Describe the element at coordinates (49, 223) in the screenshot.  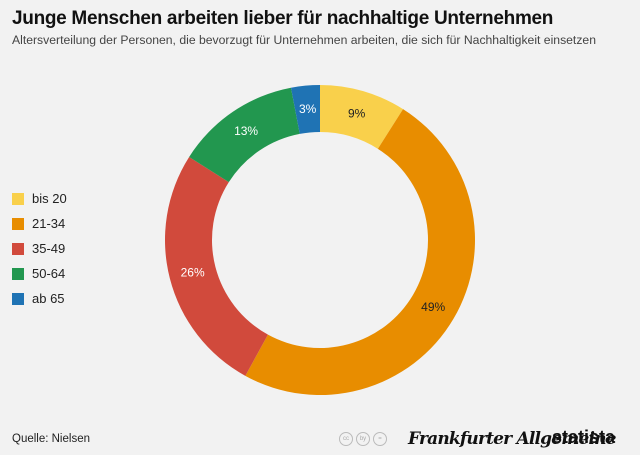
I see `legend-label: 21-34` at that location.